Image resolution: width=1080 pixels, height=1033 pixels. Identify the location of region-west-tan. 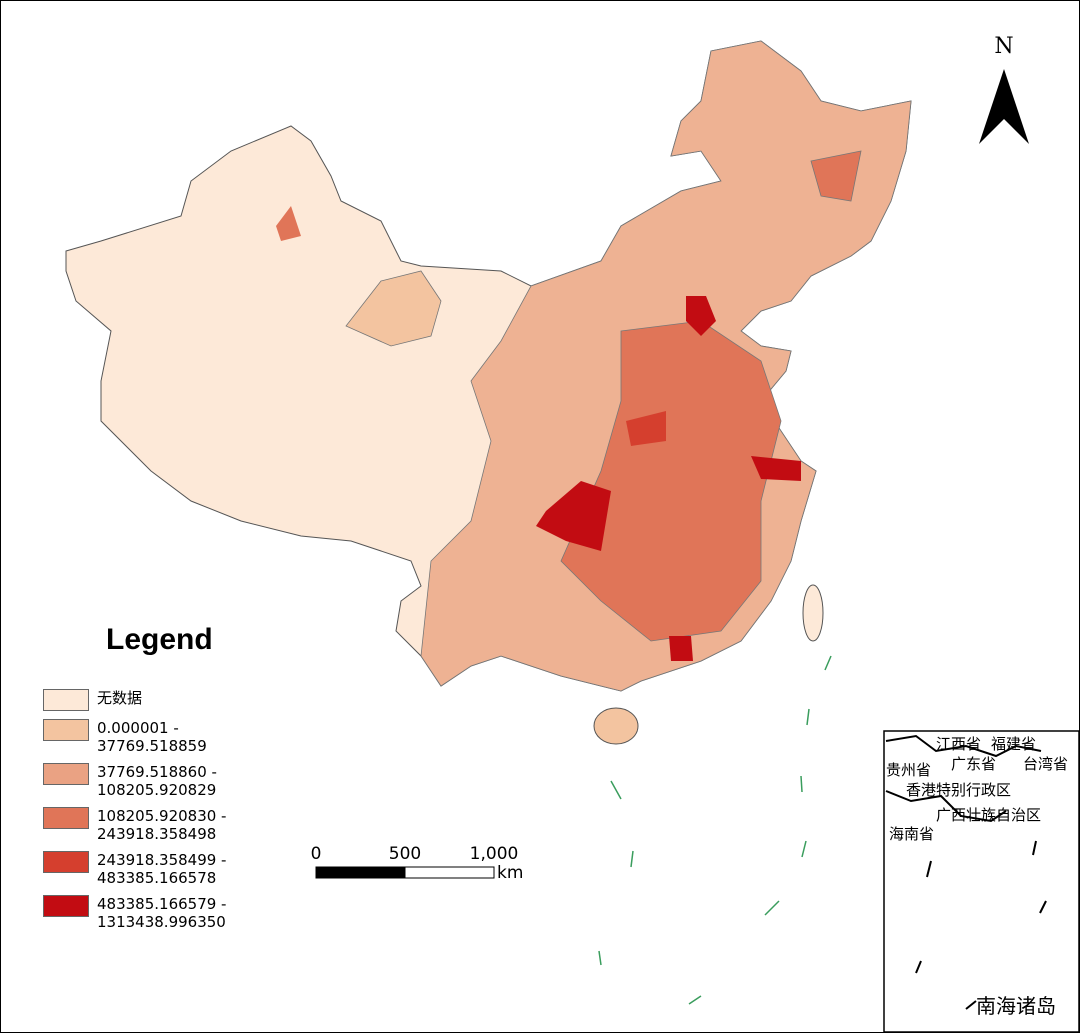
(393, 308).